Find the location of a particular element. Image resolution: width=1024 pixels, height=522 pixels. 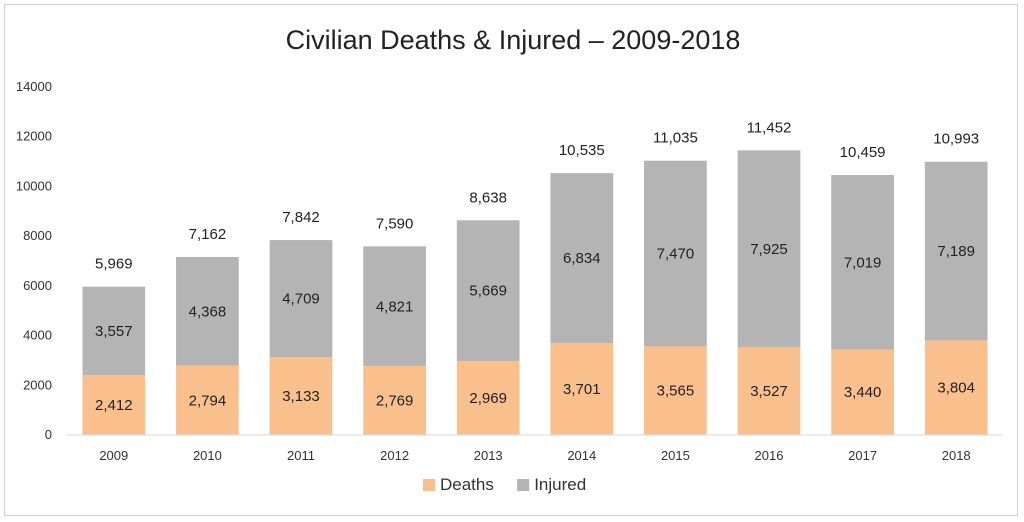

data-label-deaths: 3,804 is located at coordinates (956, 388).